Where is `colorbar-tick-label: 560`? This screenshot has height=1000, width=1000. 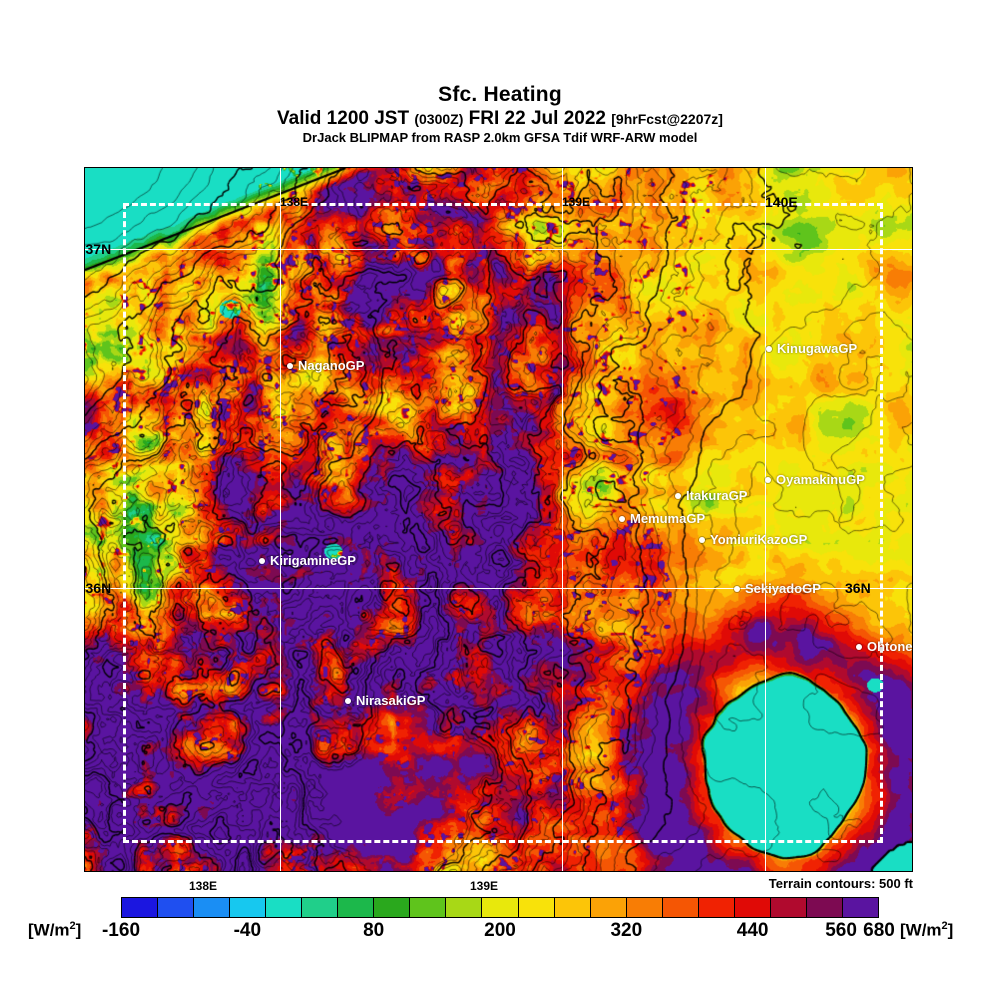 colorbar-tick-label: 560 is located at coordinates (841, 930).